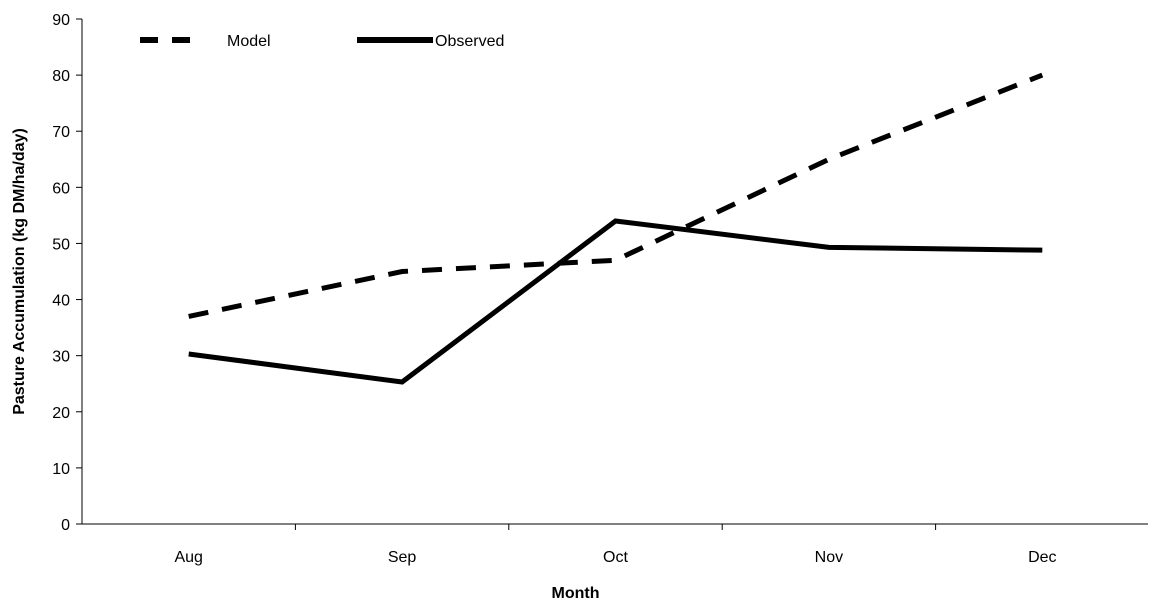  What do you see at coordinates (61, 301) in the screenshot?
I see `y-tick-label: 40` at bounding box center [61, 301].